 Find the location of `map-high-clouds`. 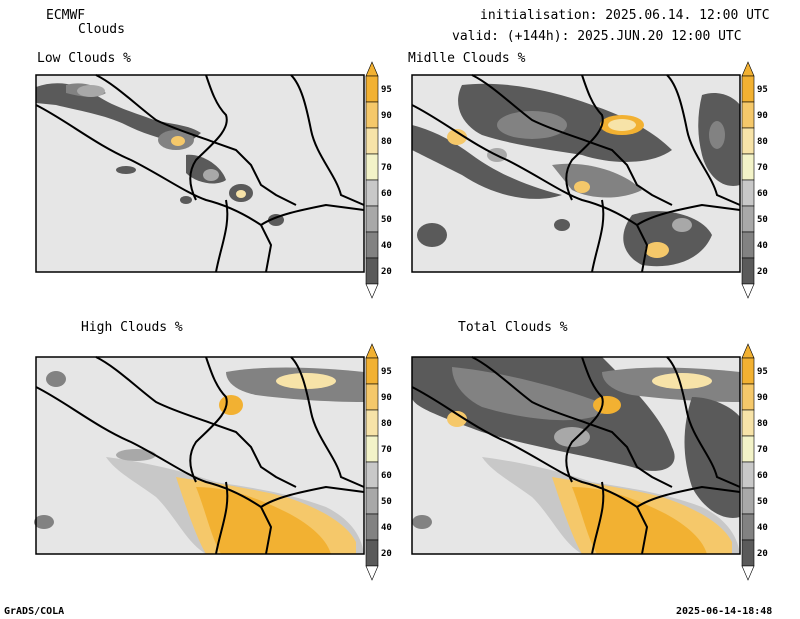

map-high-clouds is located at coordinates (199, 455).